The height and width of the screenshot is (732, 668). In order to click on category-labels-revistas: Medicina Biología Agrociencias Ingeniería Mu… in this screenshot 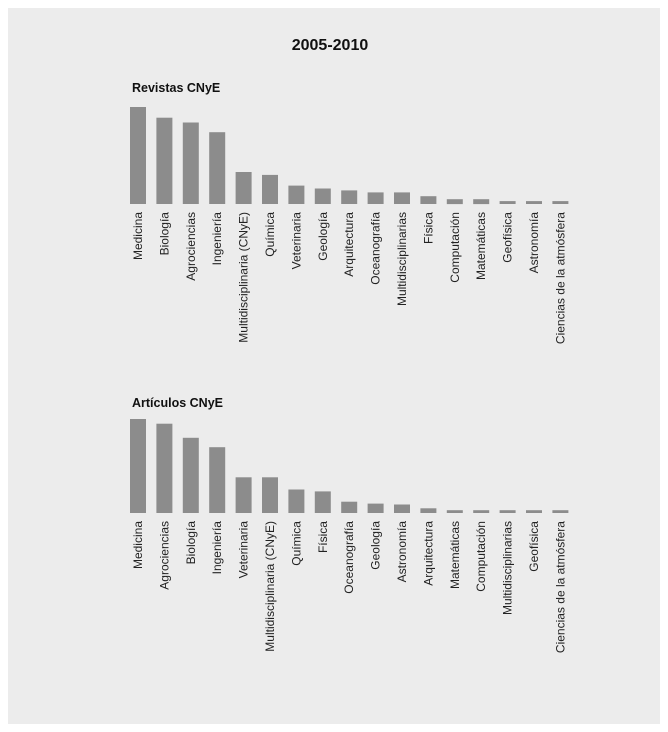, I will do `click(349, 278)`.